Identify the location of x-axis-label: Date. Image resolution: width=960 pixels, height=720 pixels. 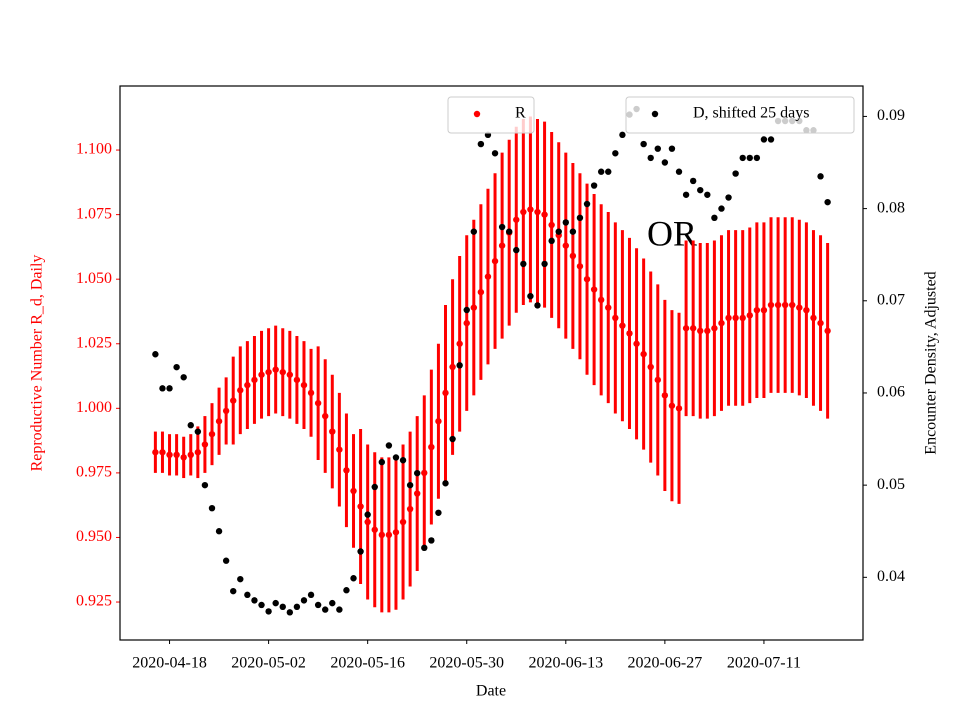
(491, 691).